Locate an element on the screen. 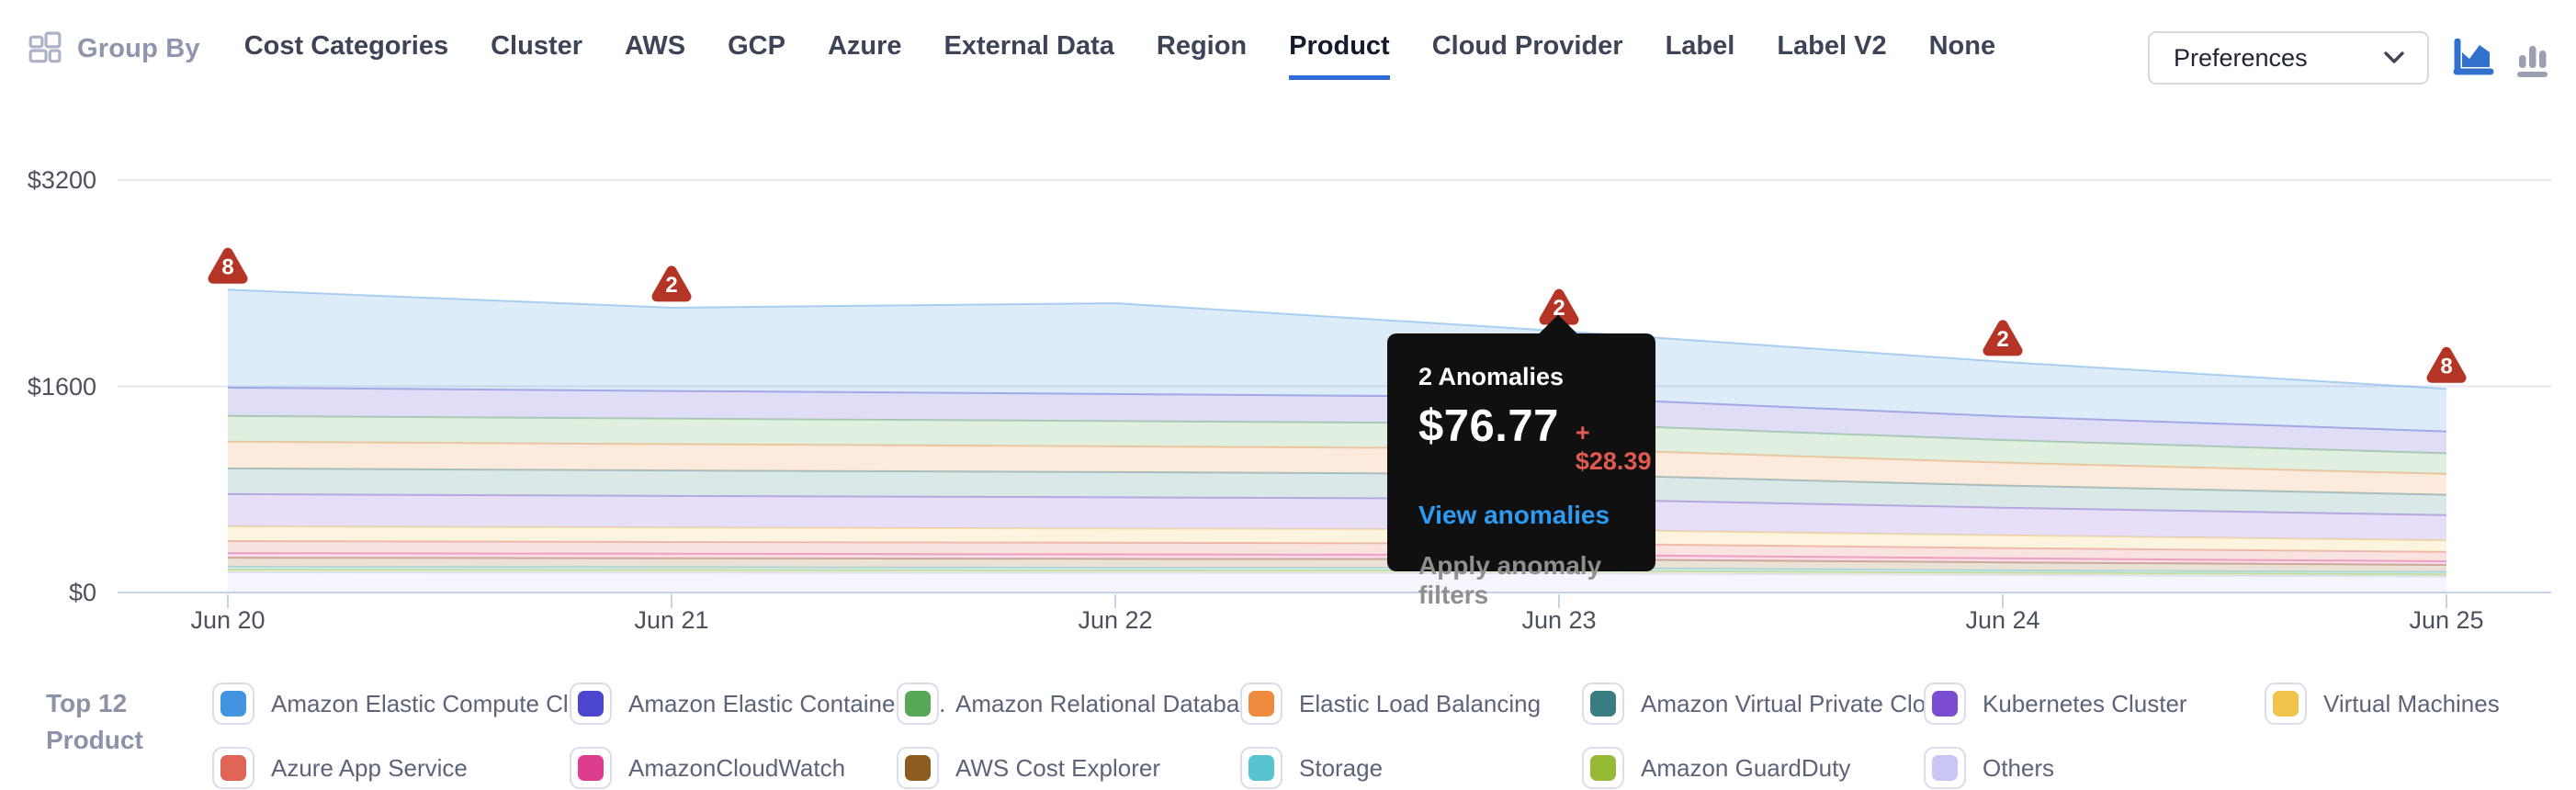  legend-item-amazon-virtual-private-cloud: Amazon Virtual Private Cloud is located at coordinates (1767, 704).